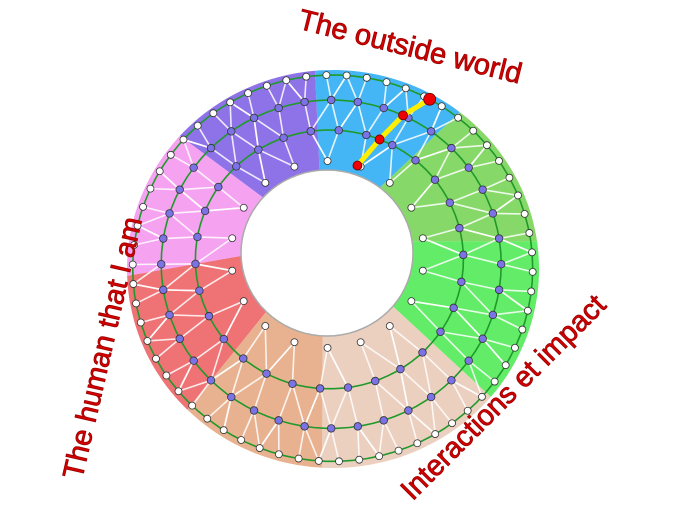 This screenshot has height=513, width=679. What do you see at coordinates (103, 348) in the screenshot?
I see `label-human: The human that I am` at bounding box center [103, 348].